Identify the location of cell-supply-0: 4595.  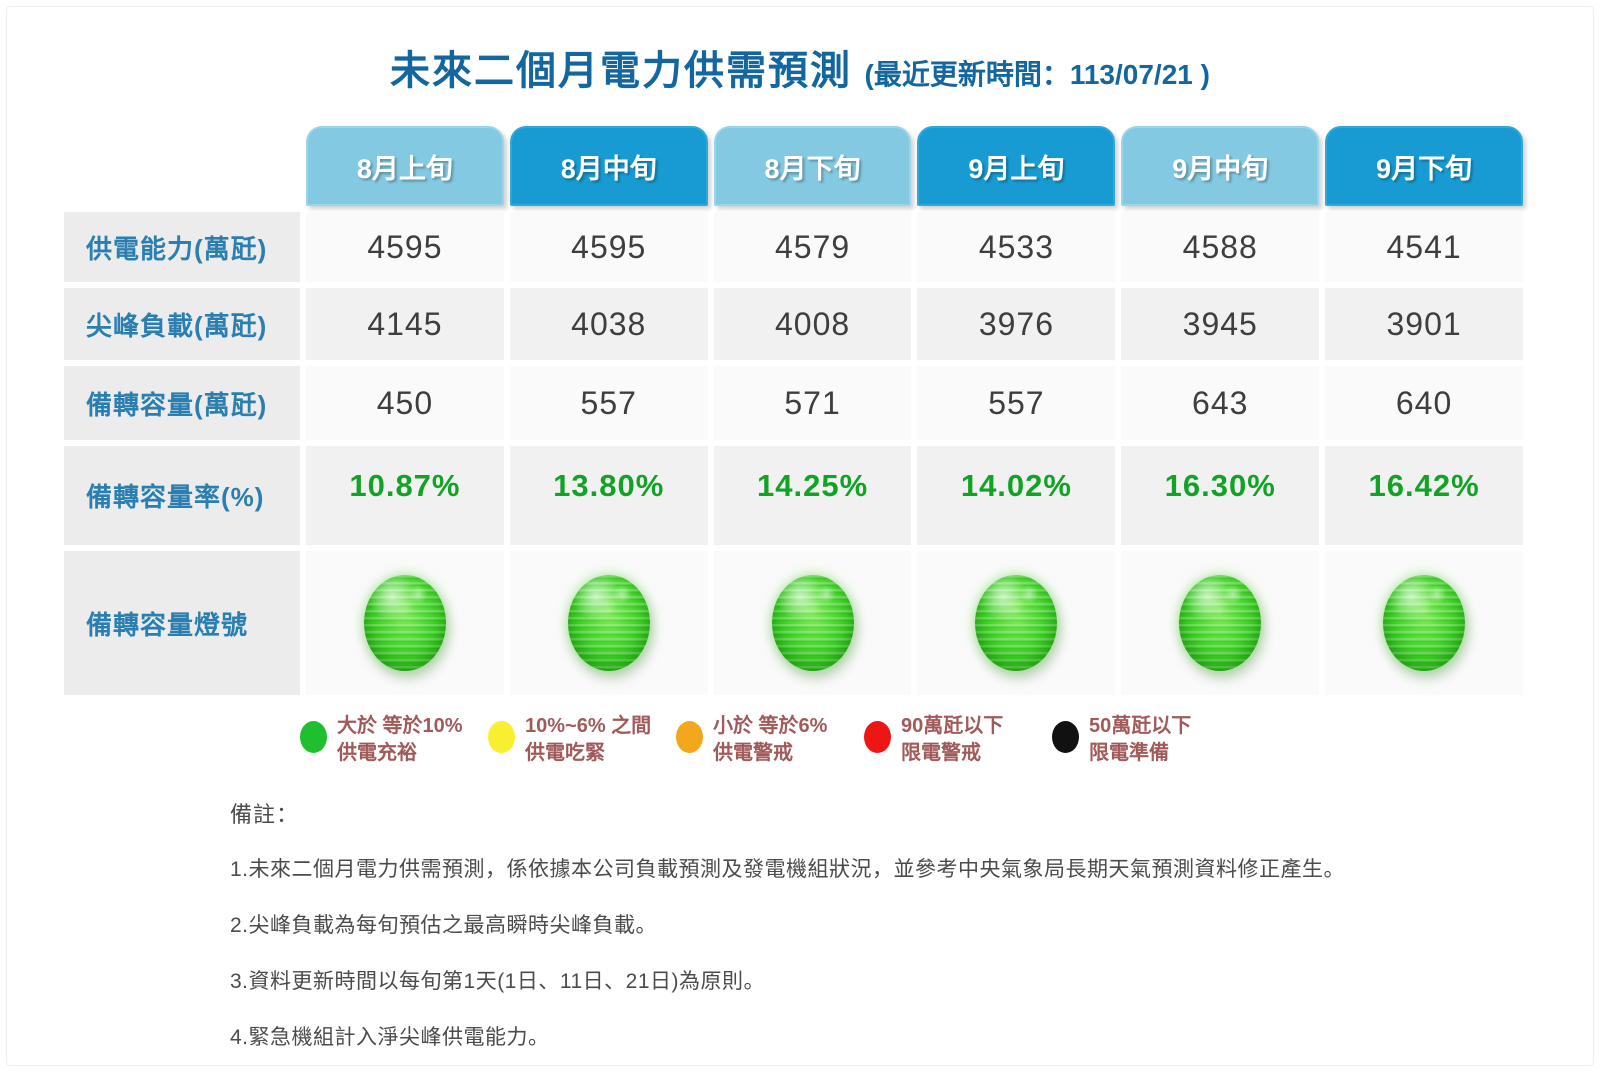
(405, 247).